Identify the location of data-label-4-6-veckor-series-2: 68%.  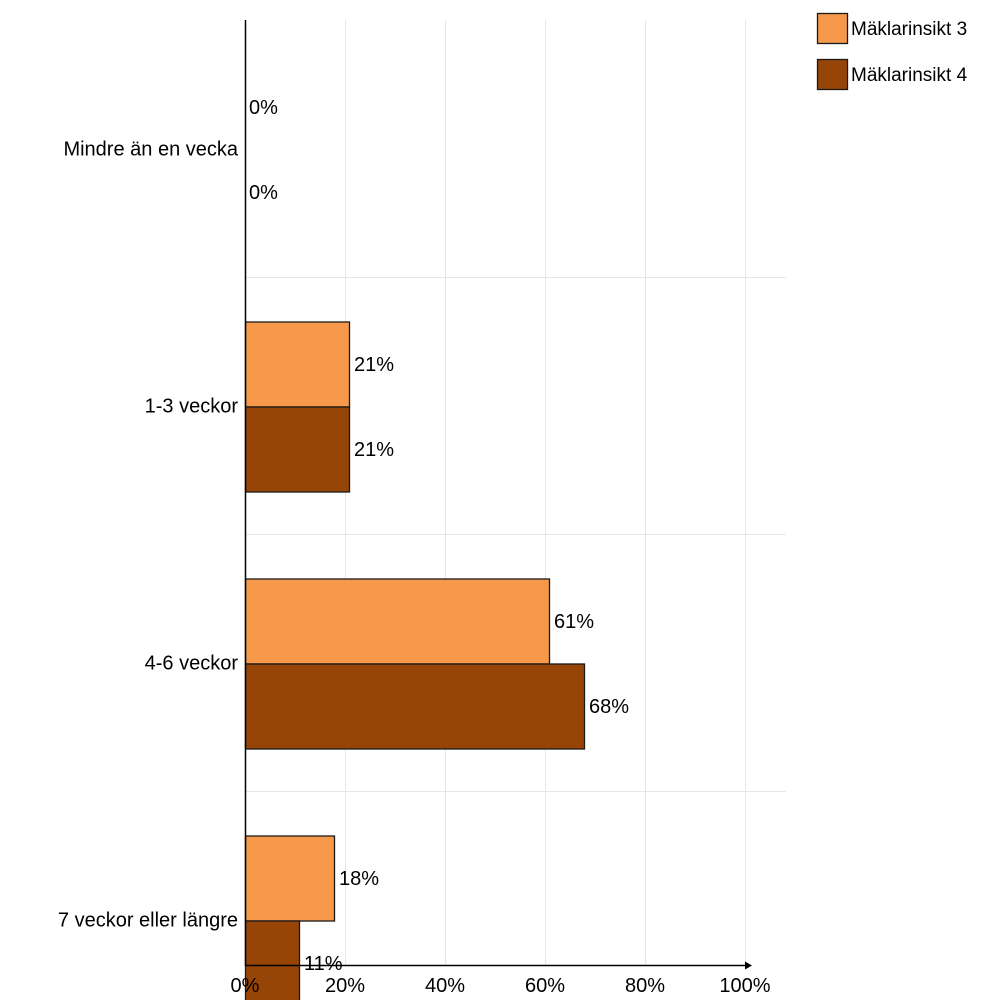
(609, 707).